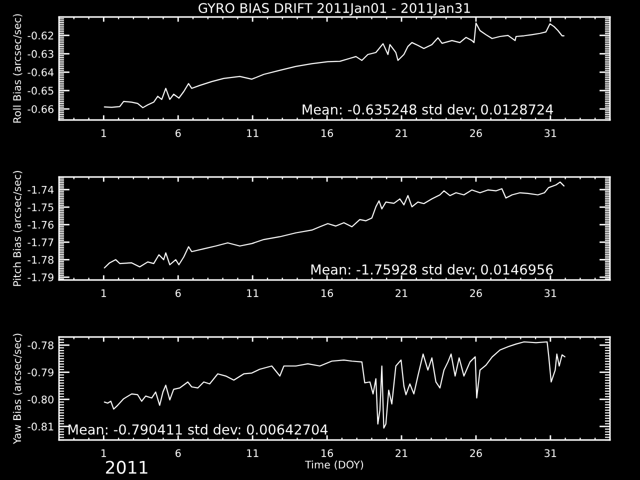 The width and height of the screenshot is (640, 480). What do you see at coordinates (41, 190) in the screenshot?
I see `y-tick-label: -1.74` at bounding box center [41, 190].